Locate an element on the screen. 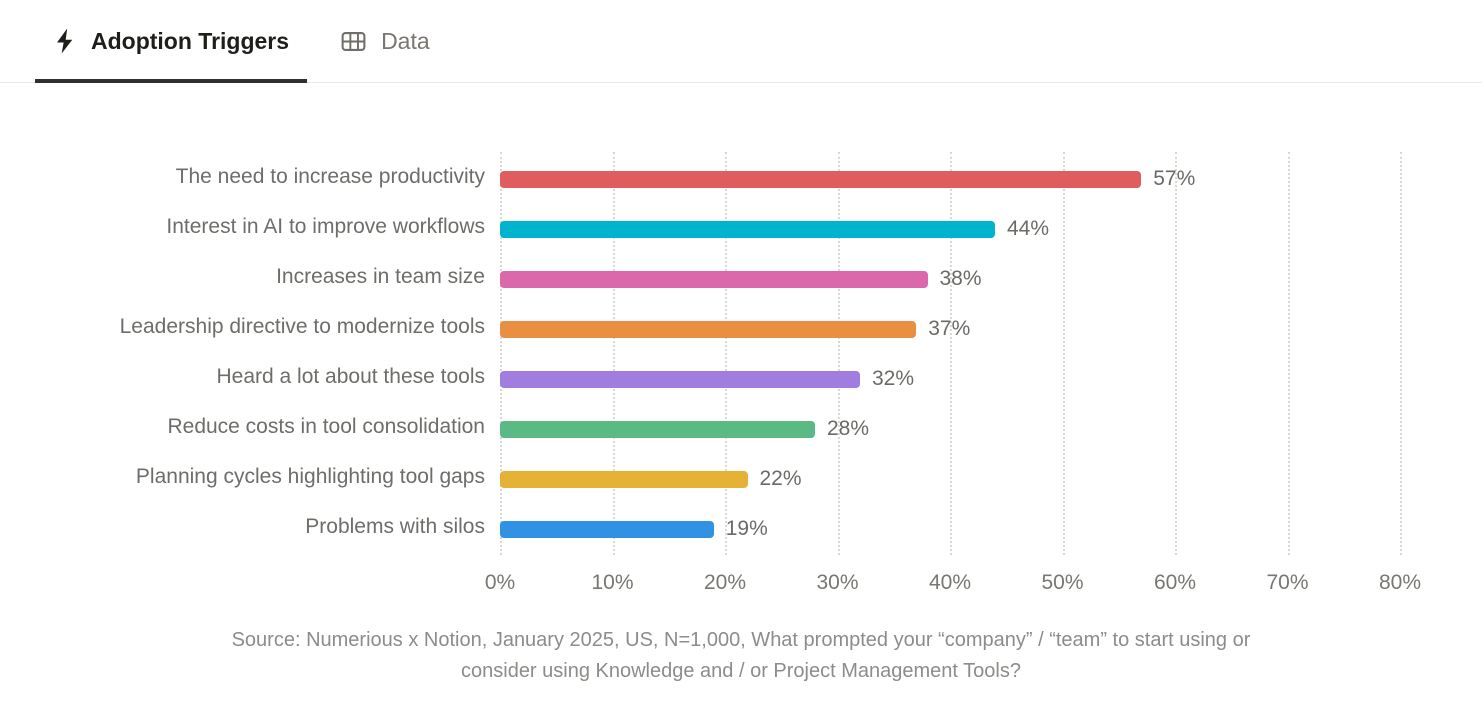 The image size is (1482, 722). category-label: Reduce costs in tool consolidation is located at coordinates (326, 426).